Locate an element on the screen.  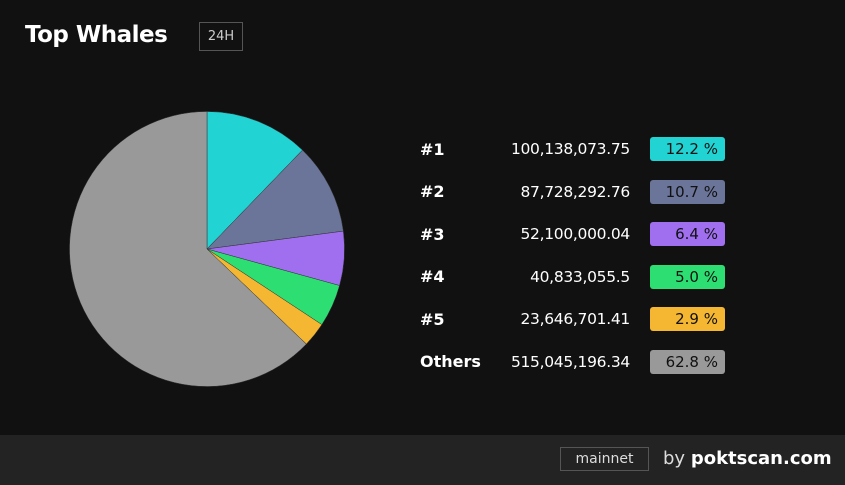
percent-badge: 5.0 % is located at coordinates (687, 276).